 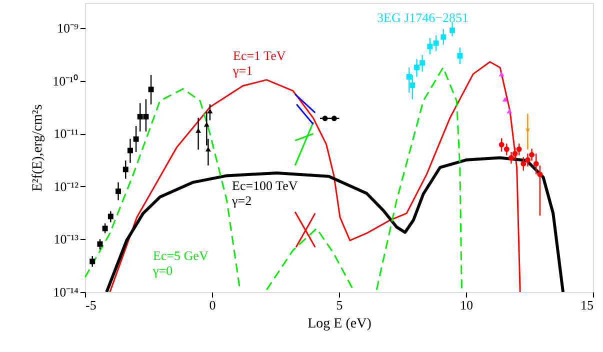 I want to click on y-tick-label: 10⁻⁹, so click(x=67, y=28).